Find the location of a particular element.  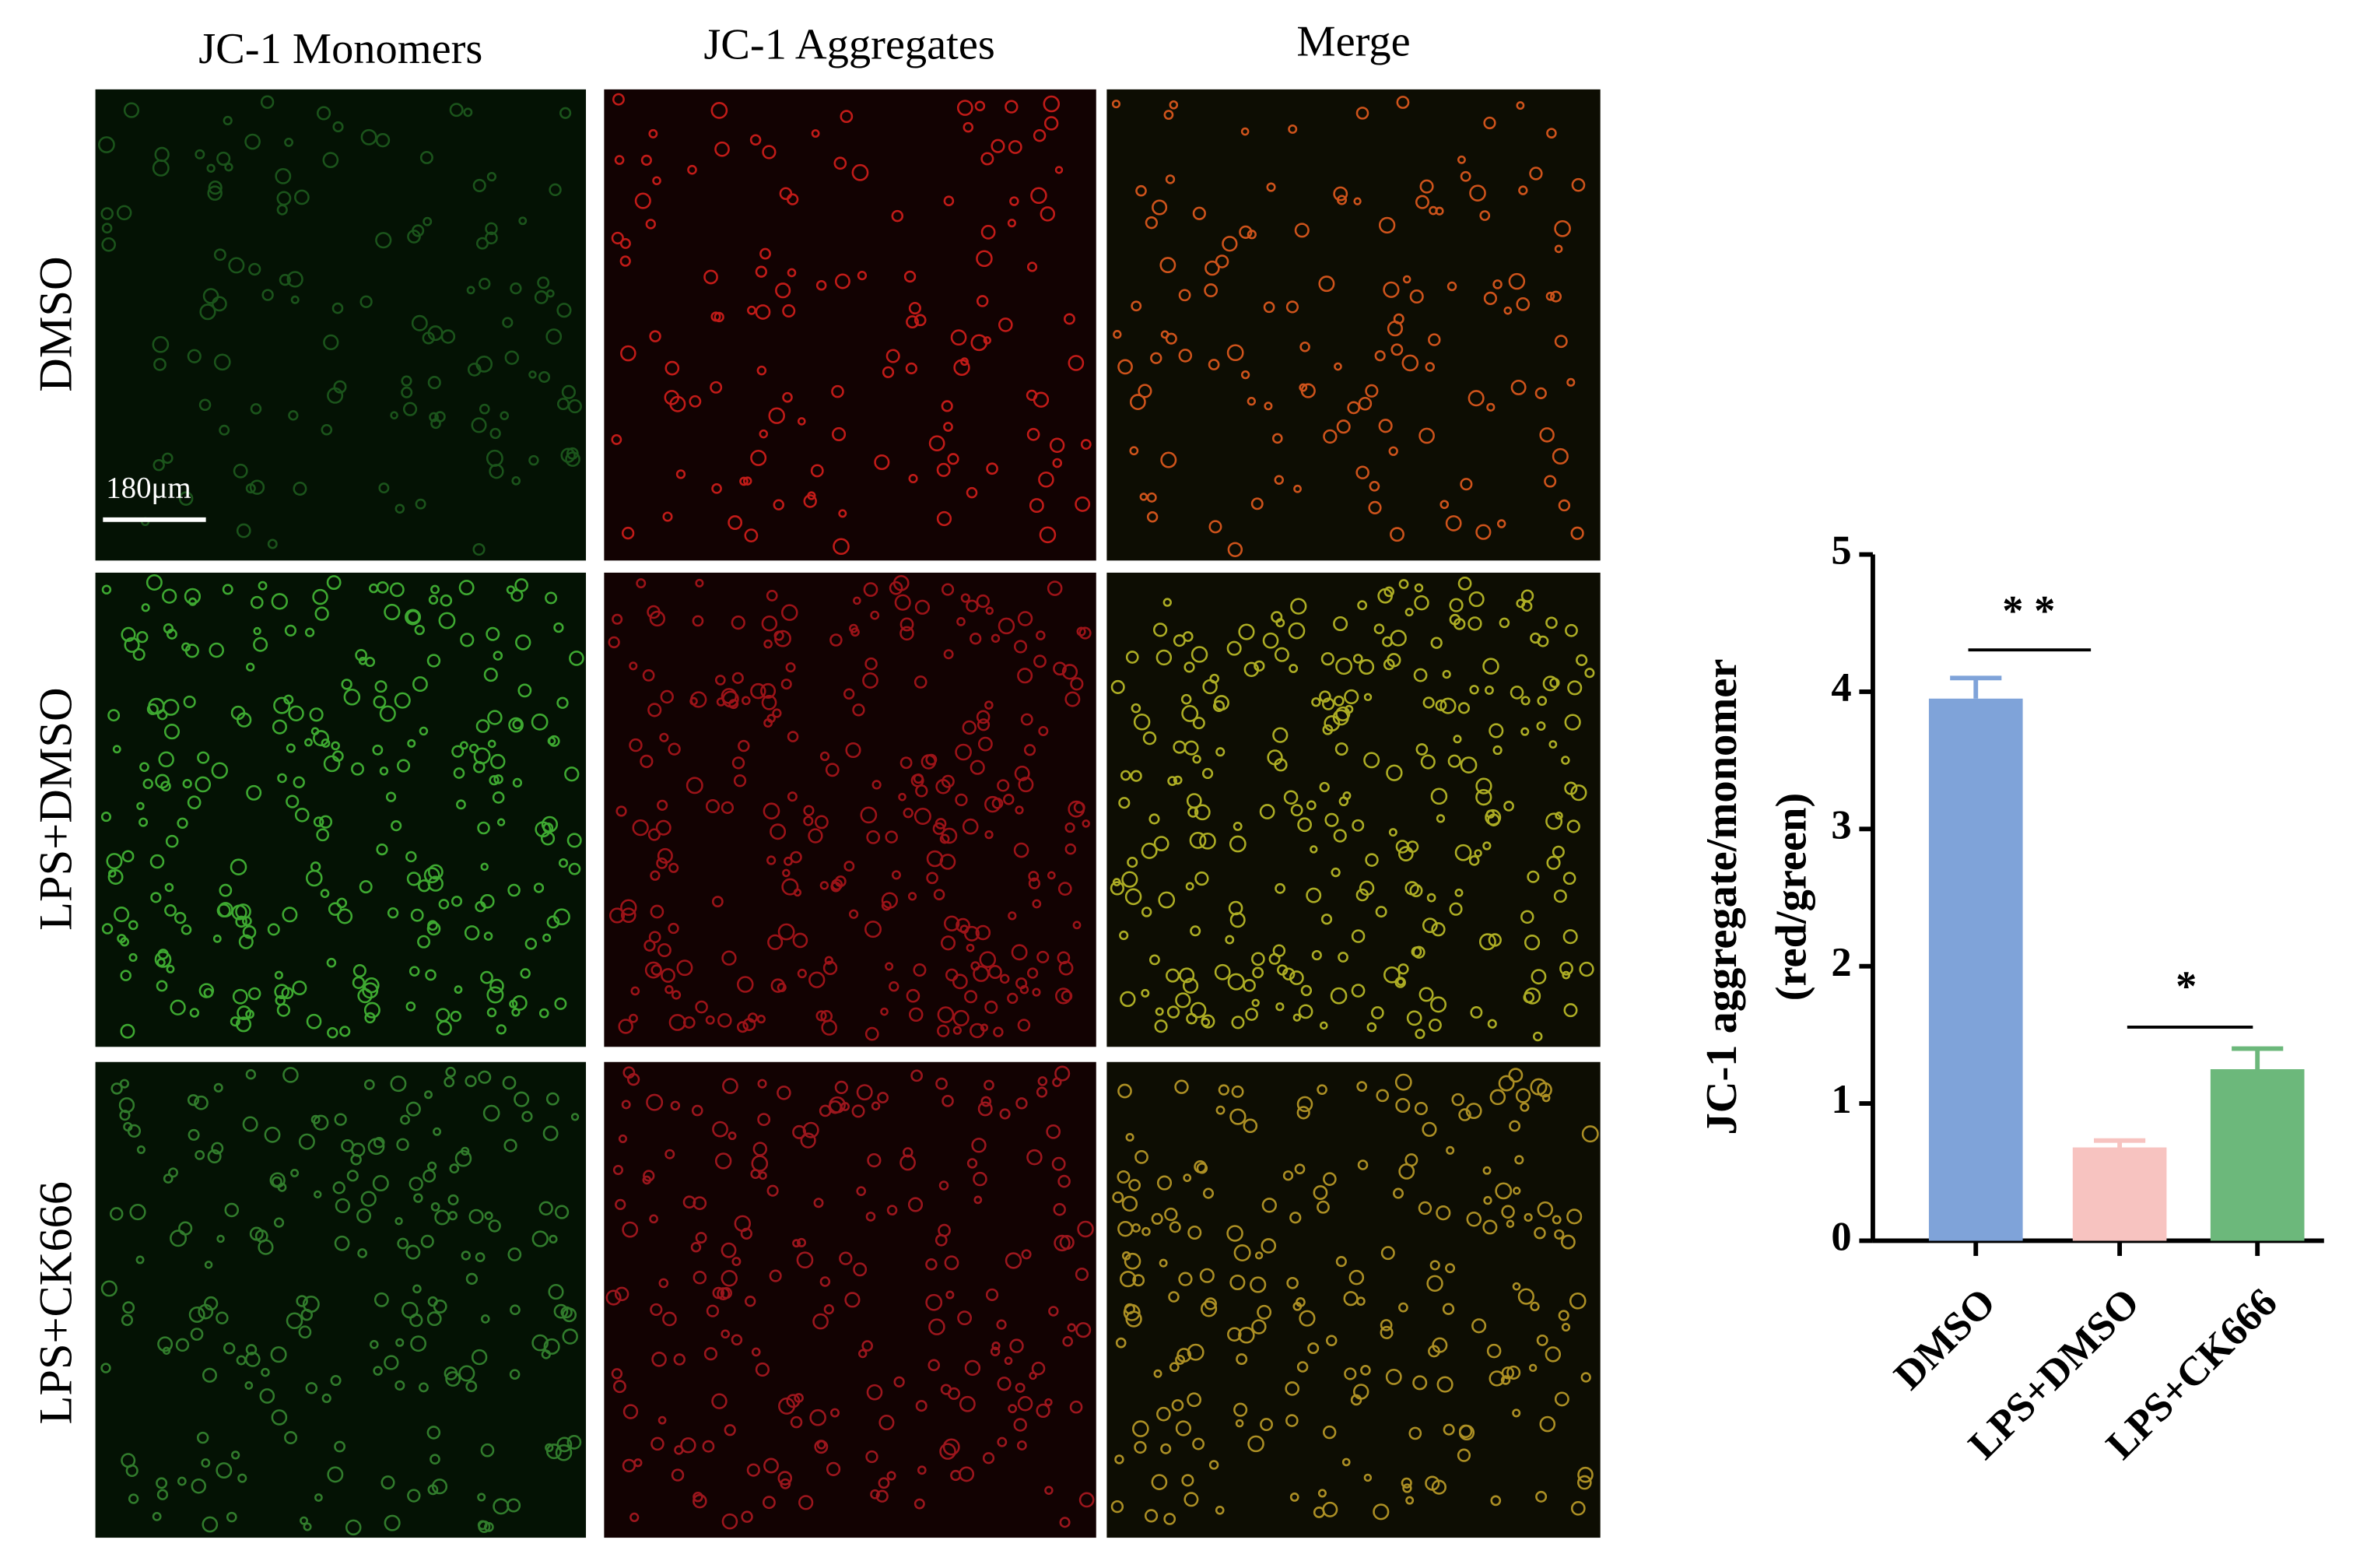

column-label: Merge is located at coordinates (1353, 41).